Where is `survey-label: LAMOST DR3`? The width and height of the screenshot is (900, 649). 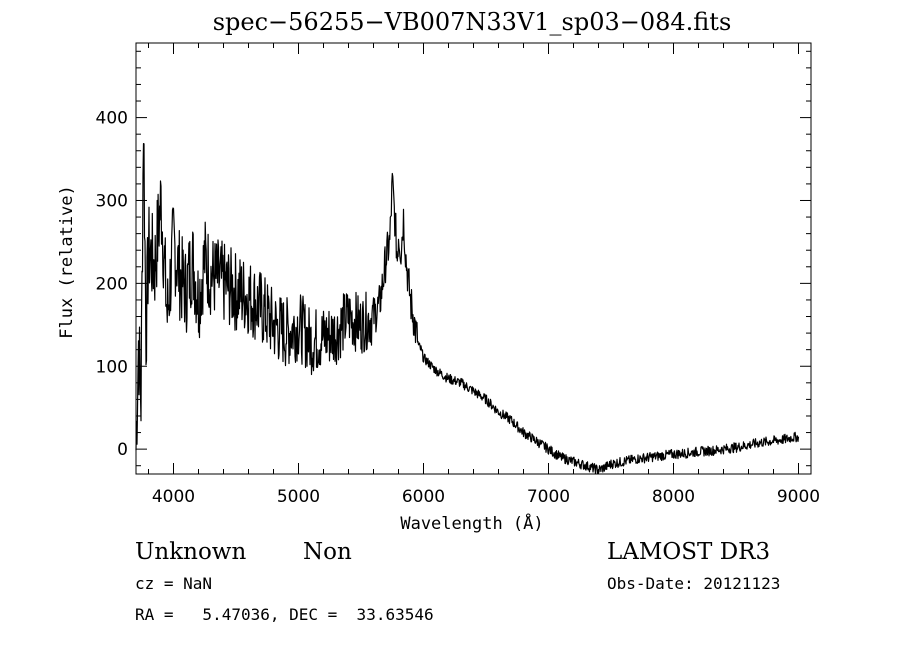 survey-label: LAMOST DR3 is located at coordinates (688, 552).